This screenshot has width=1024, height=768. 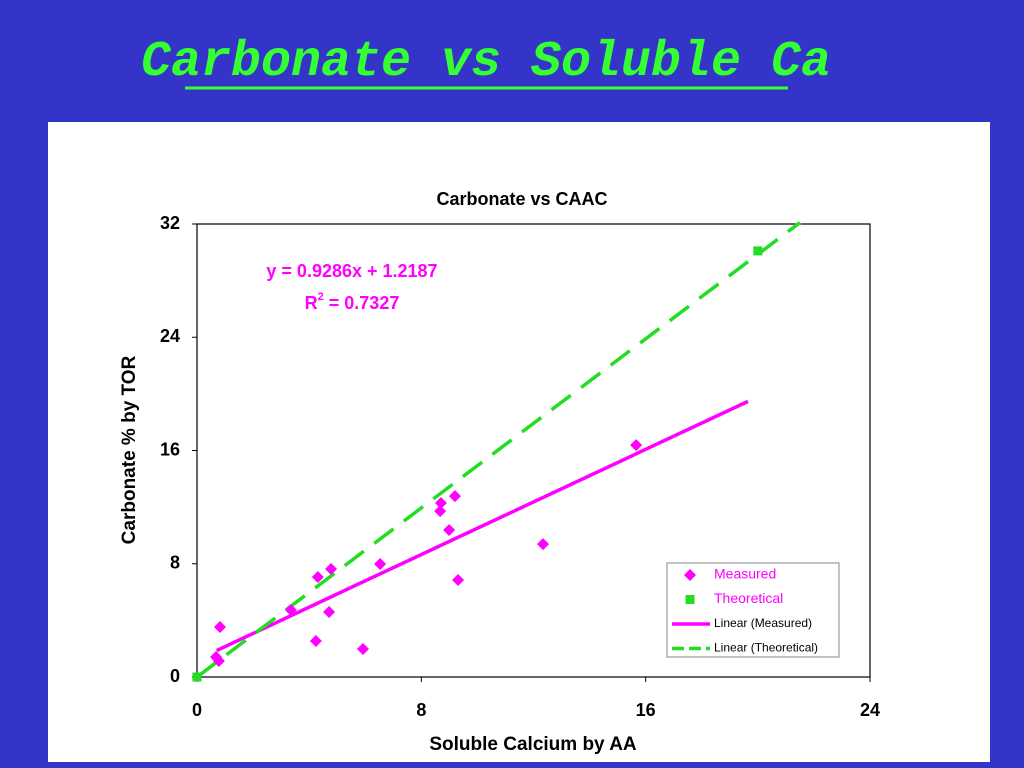 I want to click on chart-title: Carbonate vs CAAC, so click(x=521, y=199).